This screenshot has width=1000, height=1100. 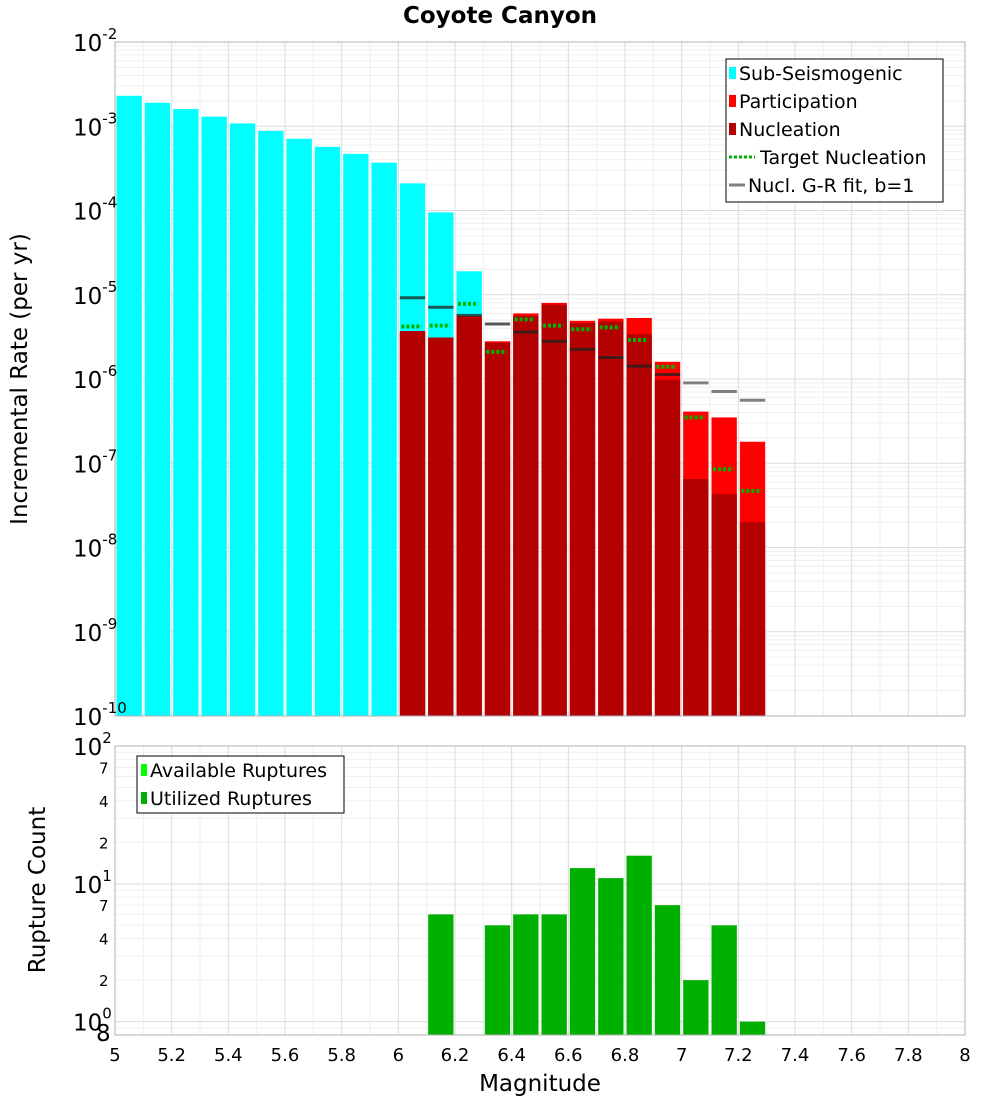 I want to click on top-y-tick-3: 10⁻⁵, so click(x=95, y=294).